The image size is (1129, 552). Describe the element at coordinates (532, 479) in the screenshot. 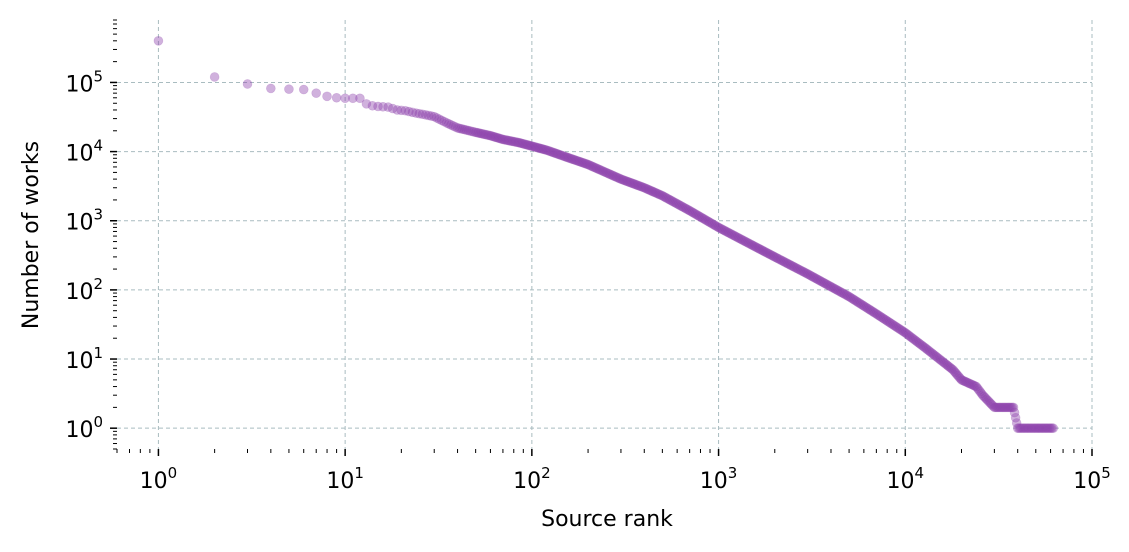

I see `x-tick-label: 10²` at that location.